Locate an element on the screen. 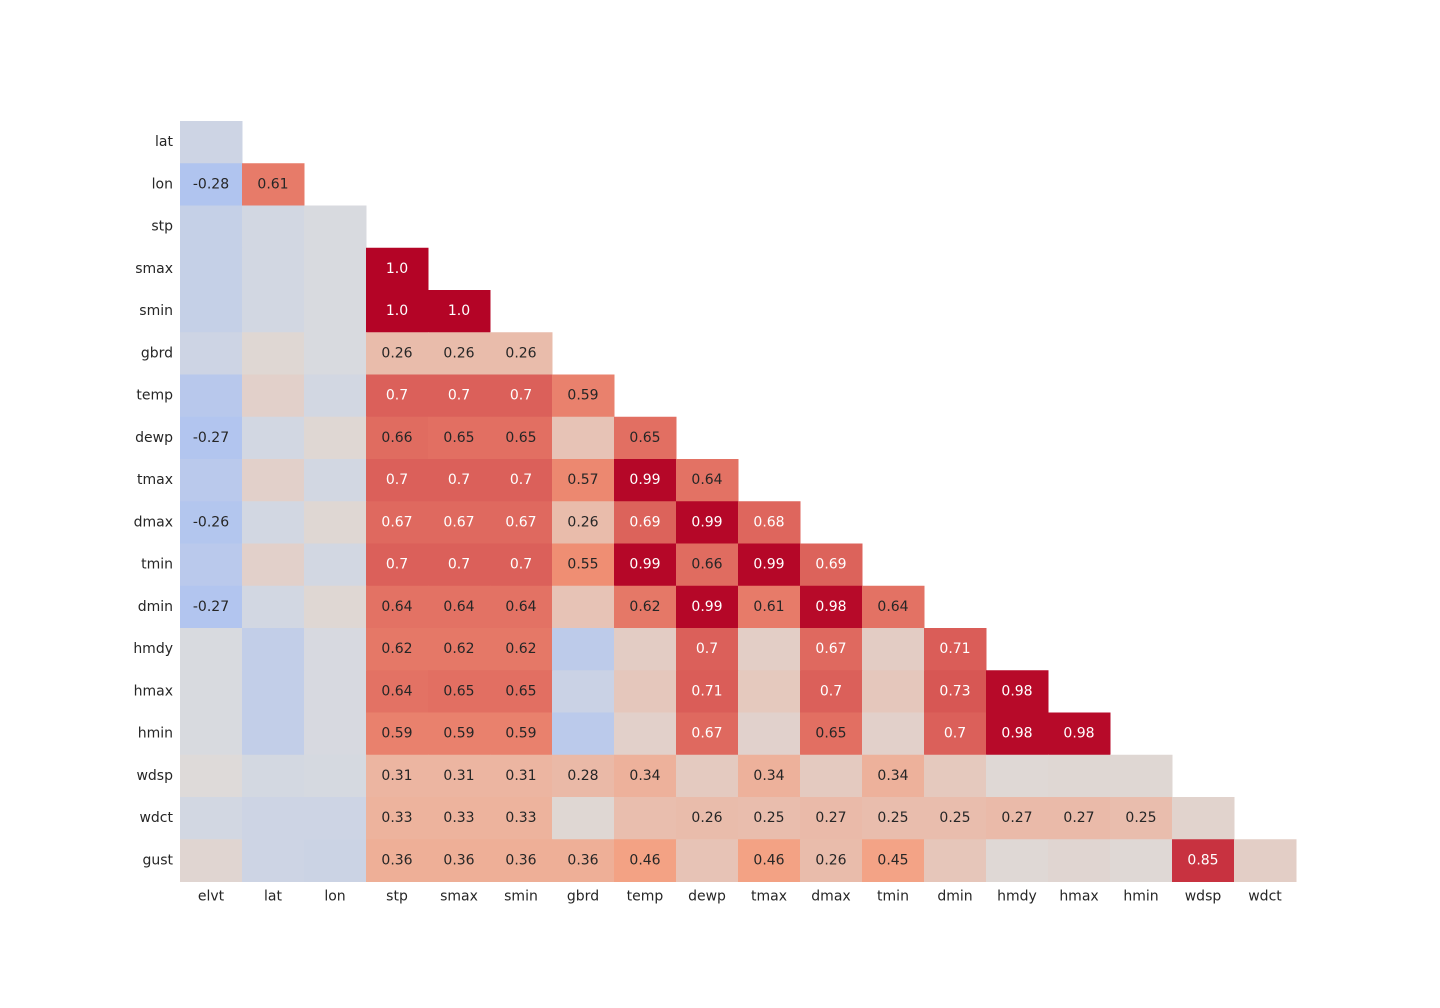 Image resolution: width=1440 pixels, height=1008 pixels. cell-hmdy-stp is located at coordinates (397, 649).